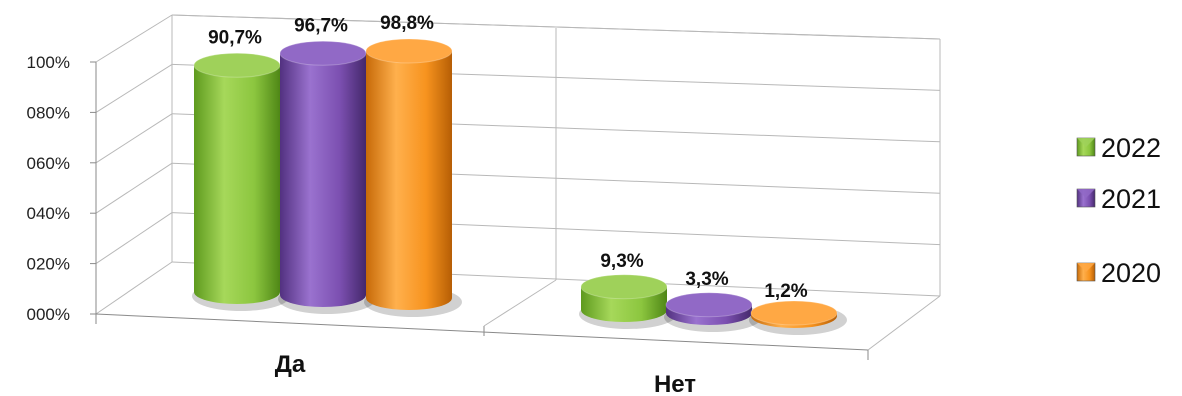 Image resolution: width=1182 pixels, height=396 pixels. I want to click on data-label-2020-1: 1,2%, so click(785, 291).